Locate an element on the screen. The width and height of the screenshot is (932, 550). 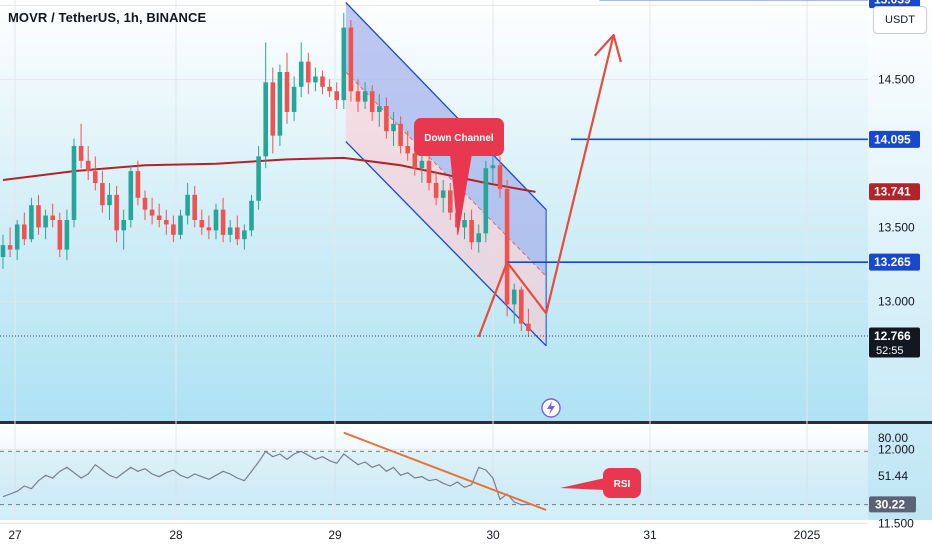
price-badge-label: 14.095 is located at coordinates (892, 139).